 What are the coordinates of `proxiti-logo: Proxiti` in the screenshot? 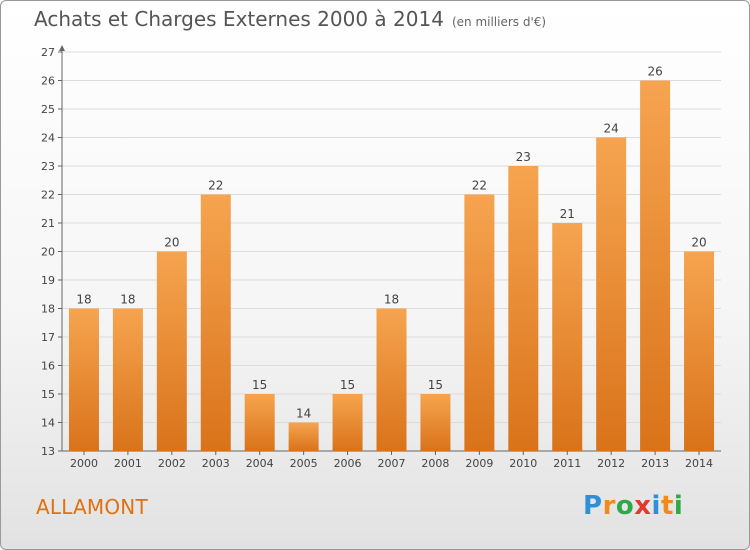 It's located at (633, 506).